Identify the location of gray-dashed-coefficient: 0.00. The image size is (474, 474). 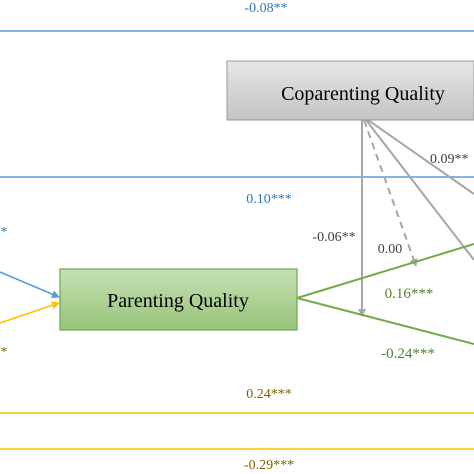
(390, 249).